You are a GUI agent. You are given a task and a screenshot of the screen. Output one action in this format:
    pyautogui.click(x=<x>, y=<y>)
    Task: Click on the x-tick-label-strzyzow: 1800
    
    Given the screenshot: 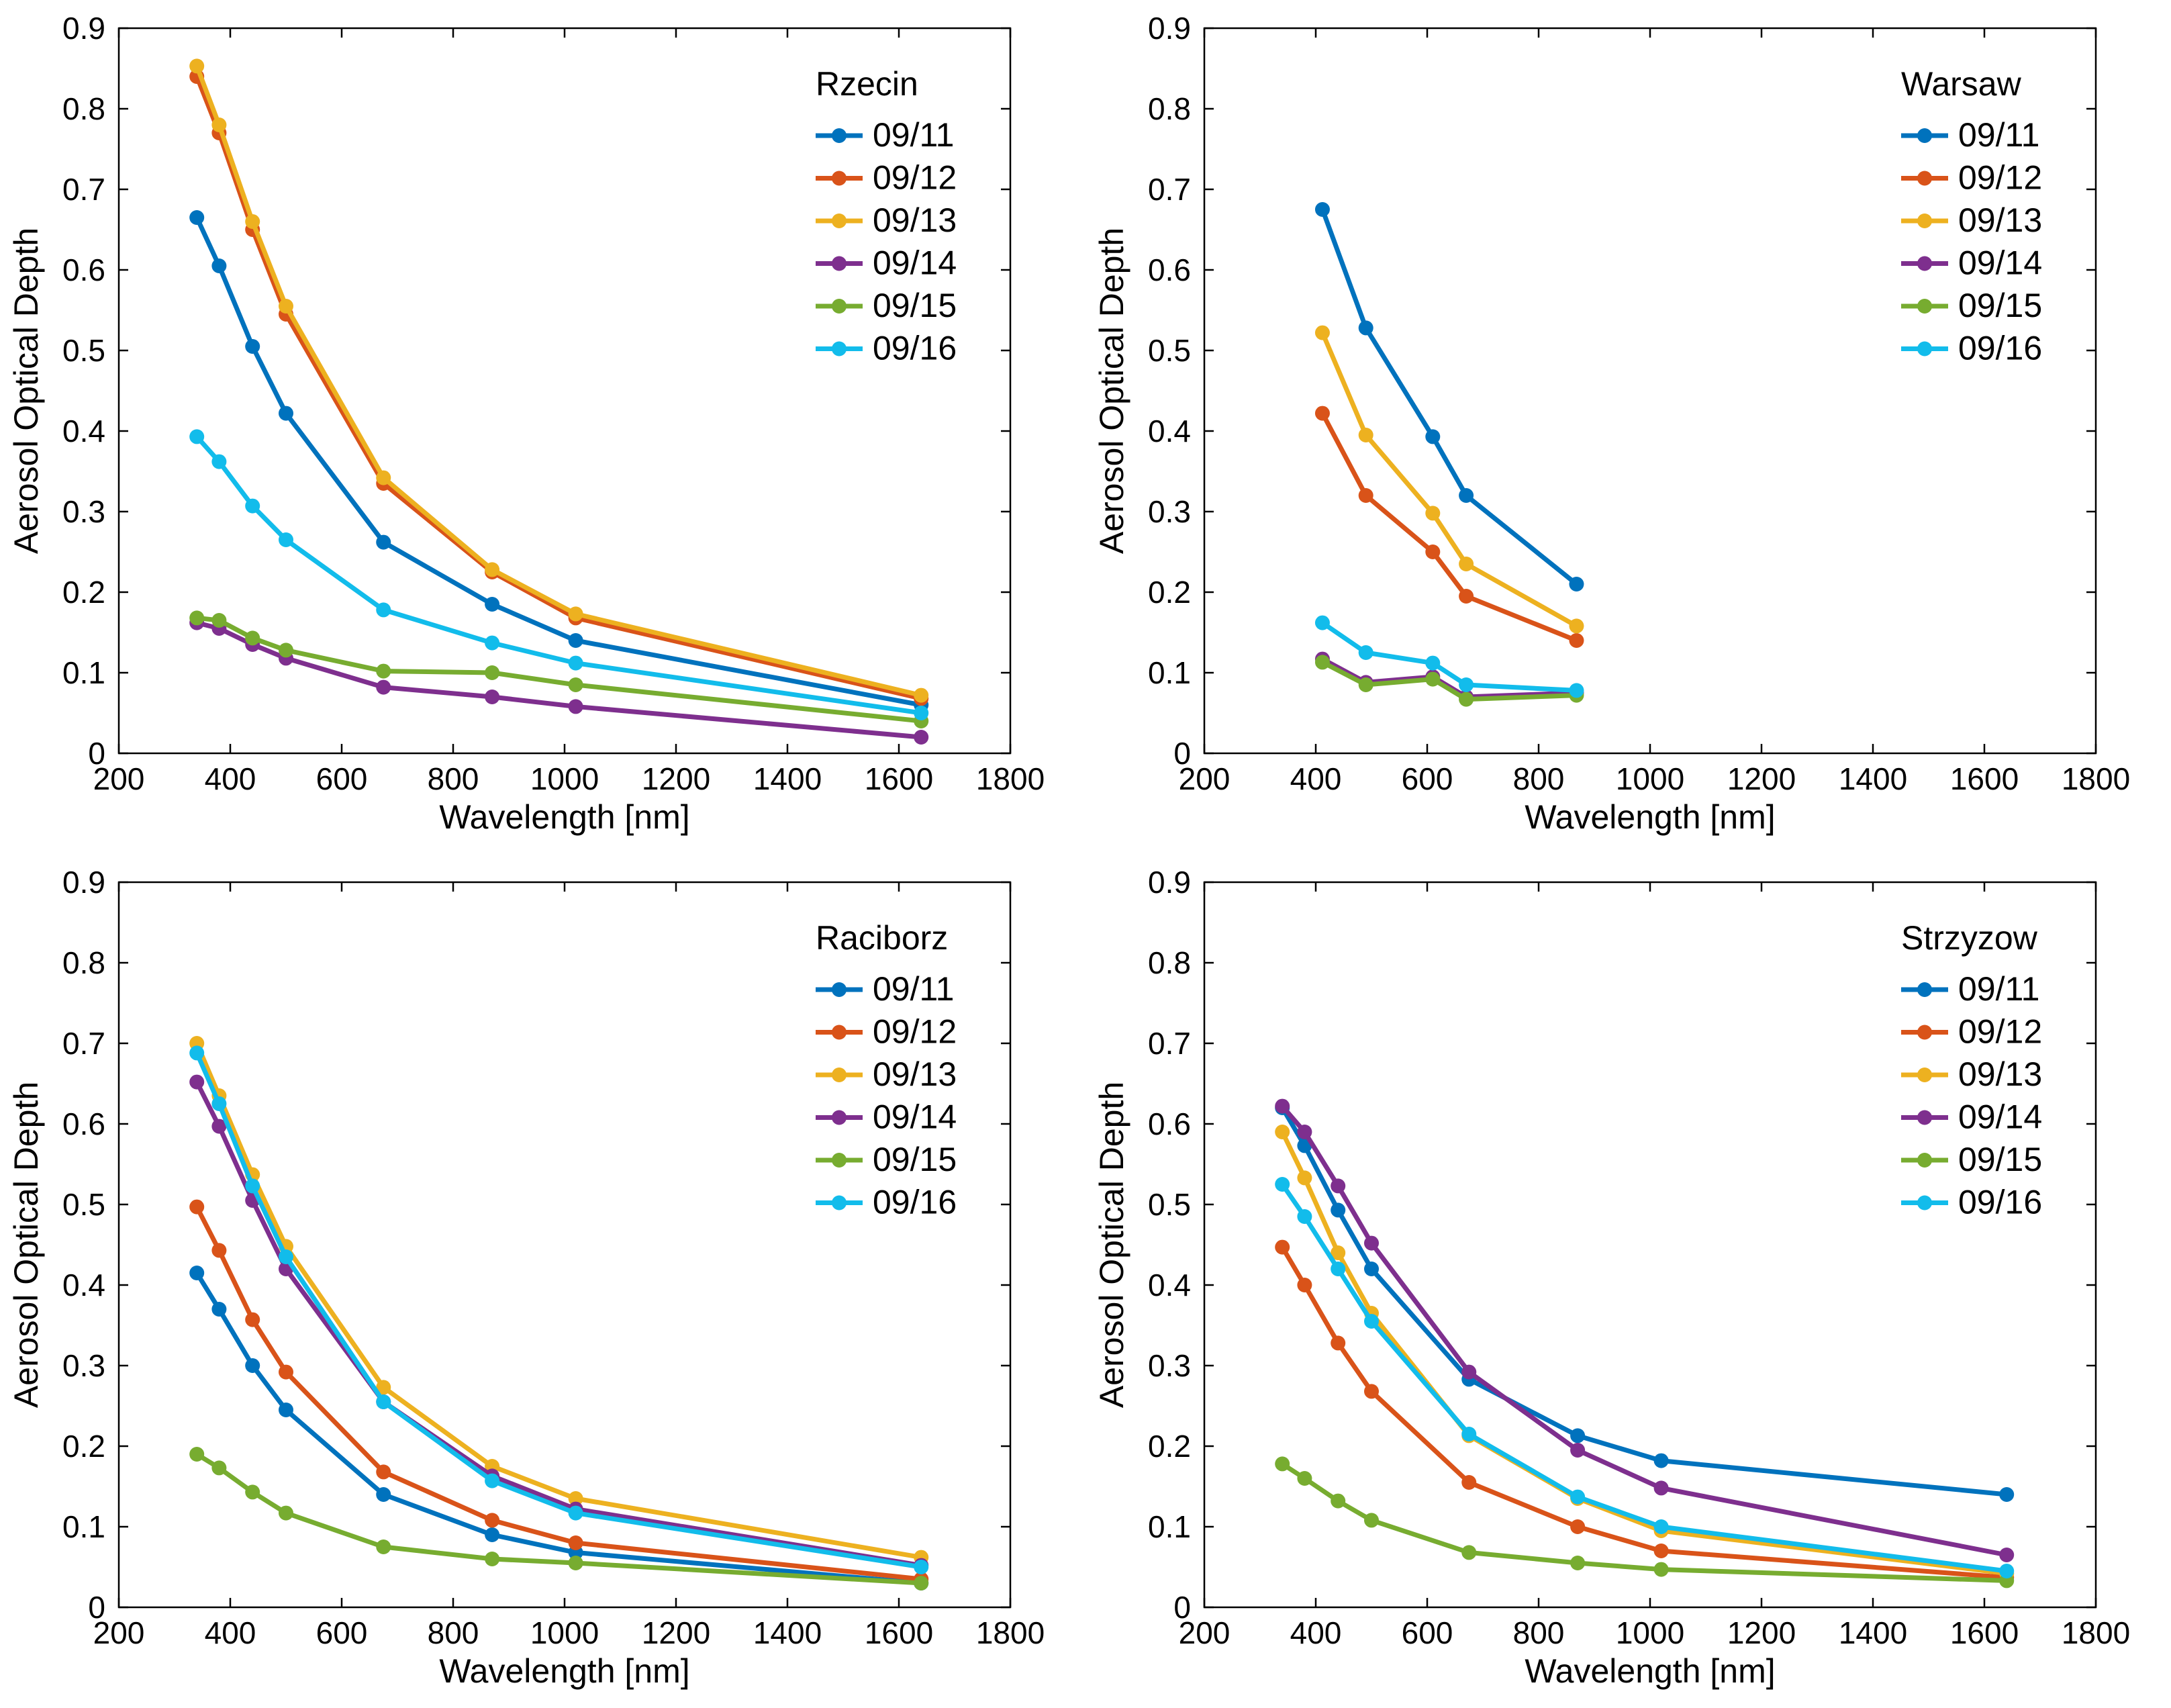 What is the action you would take?
    pyautogui.click(x=2096, y=1633)
    